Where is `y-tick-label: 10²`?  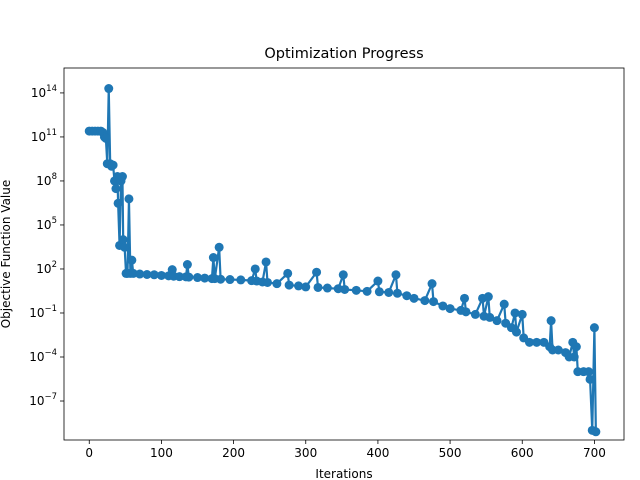
y-tick-label: 10² is located at coordinates (46, 268).